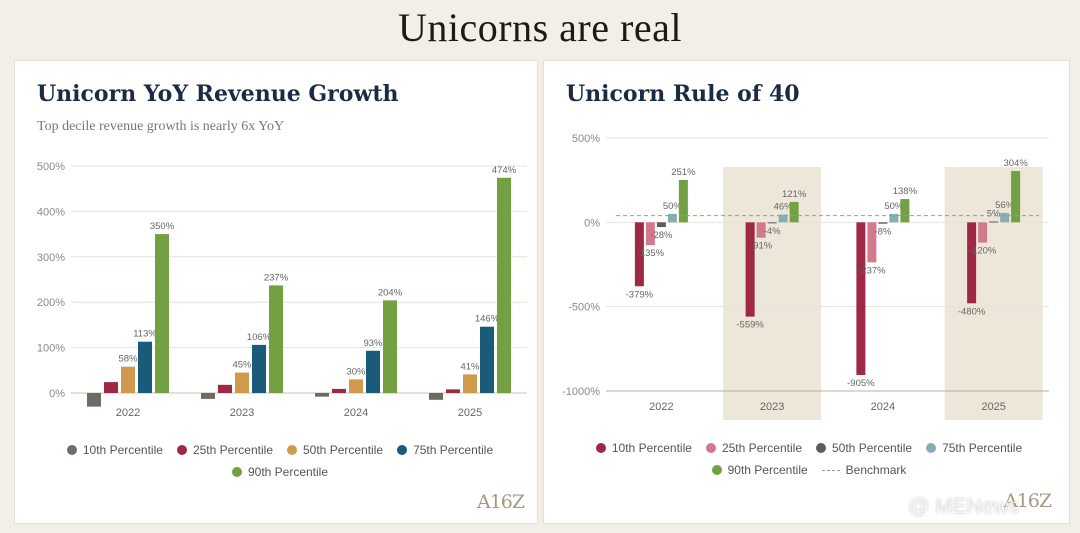 The height and width of the screenshot is (533, 1080). Describe the element at coordinates (162, 226) in the screenshot. I see `data-label: 350%` at that location.